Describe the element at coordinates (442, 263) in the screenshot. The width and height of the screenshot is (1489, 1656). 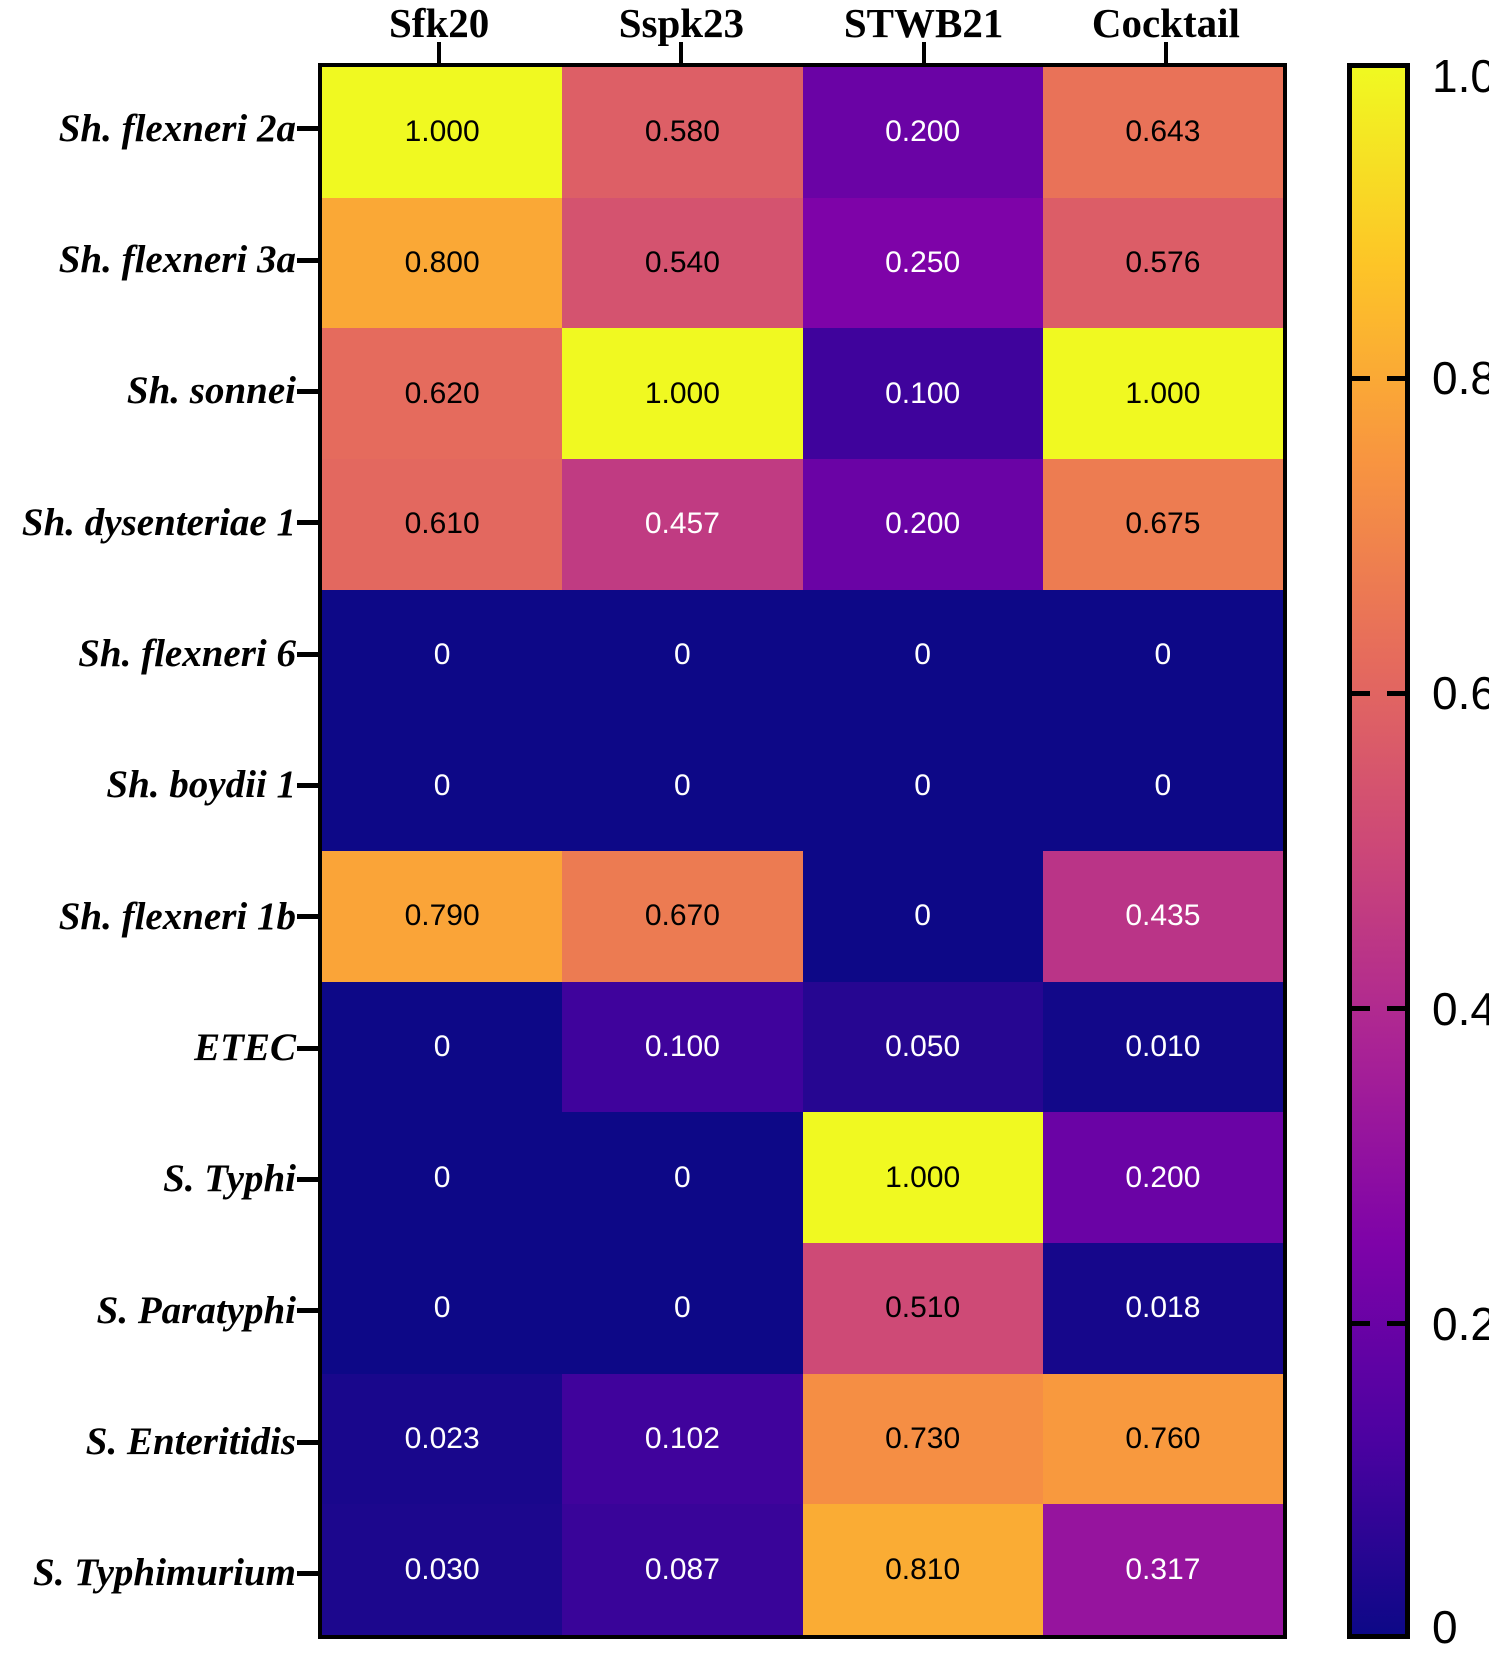
I see `heatmap-cell: 0.800` at that location.